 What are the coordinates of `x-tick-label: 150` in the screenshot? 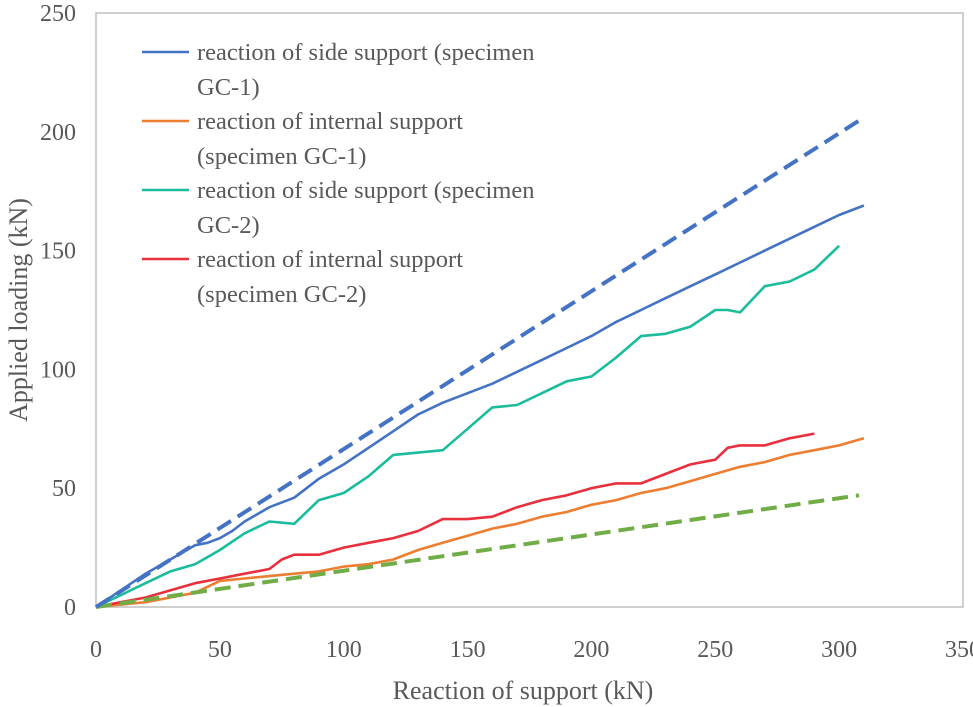 It's located at (468, 650).